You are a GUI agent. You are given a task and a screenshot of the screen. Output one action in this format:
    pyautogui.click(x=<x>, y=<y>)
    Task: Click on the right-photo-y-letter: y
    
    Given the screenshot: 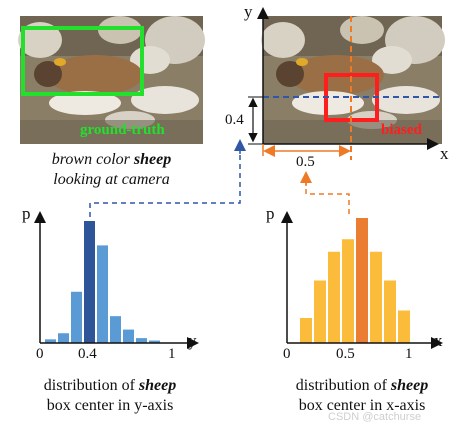 What is the action you would take?
    pyautogui.click(x=248, y=11)
    